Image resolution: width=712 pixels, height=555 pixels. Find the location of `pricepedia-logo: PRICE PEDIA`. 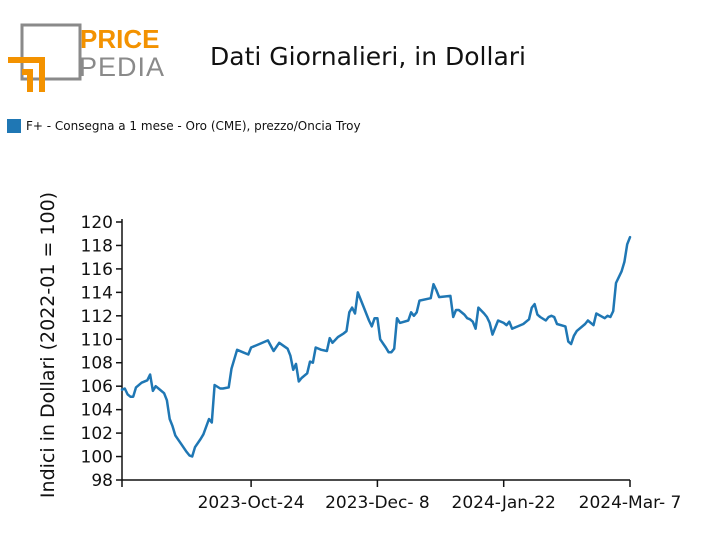

pricepedia-logo: PRICE PEDIA is located at coordinates (86, 57).